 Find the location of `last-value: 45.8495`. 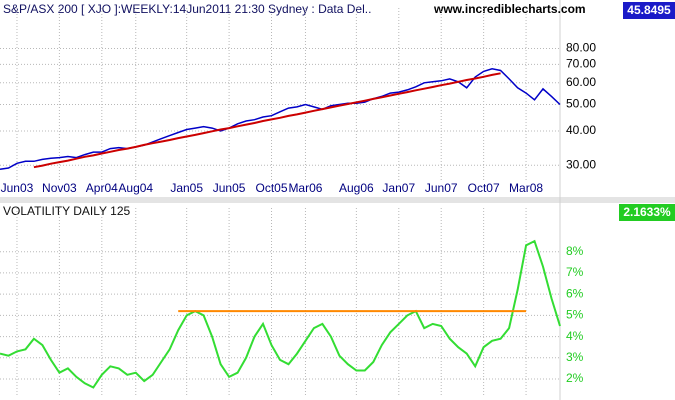

last-value: 45.8495 is located at coordinates (649, 10).